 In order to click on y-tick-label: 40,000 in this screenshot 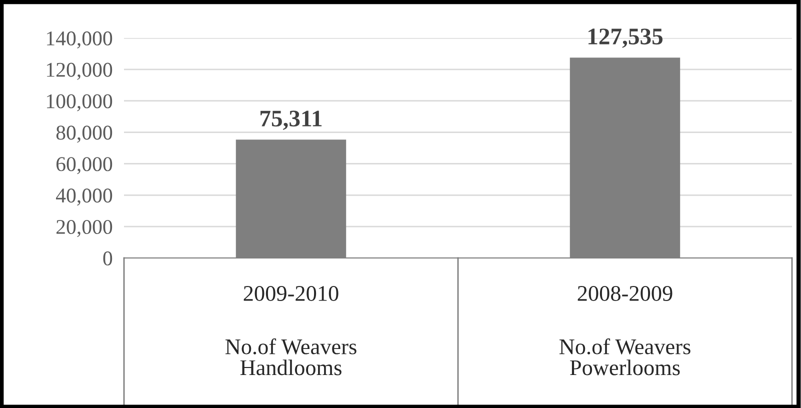, I will do `click(84, 197)`.